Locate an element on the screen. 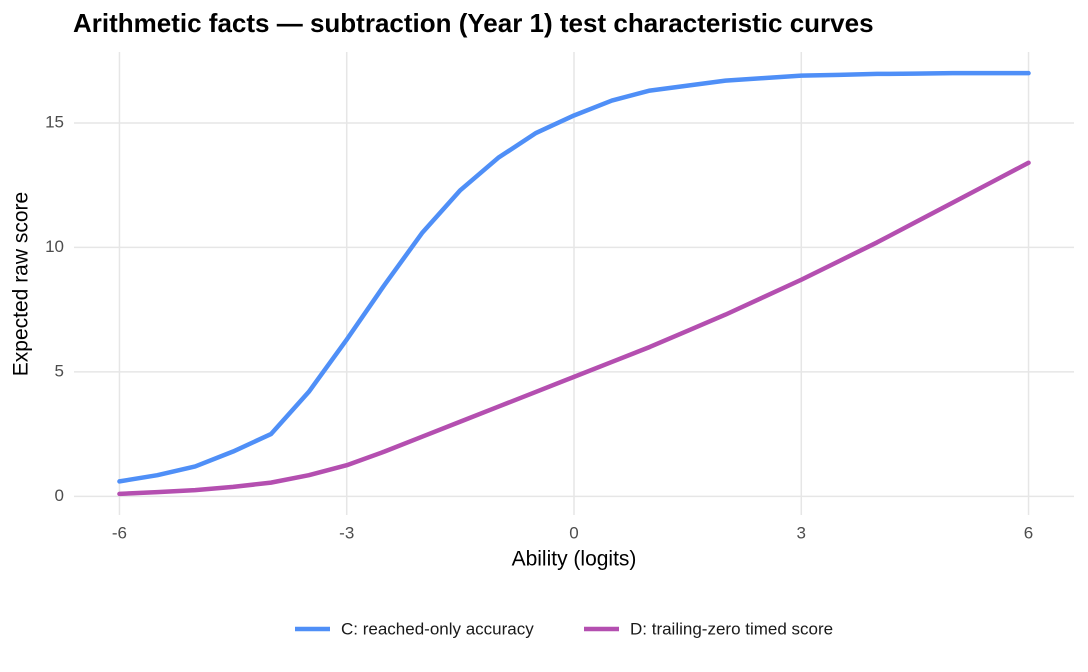 The width and height of the screenshot is (1088, 672). x-tick-label: -3 is located at coordinates (346, 532).